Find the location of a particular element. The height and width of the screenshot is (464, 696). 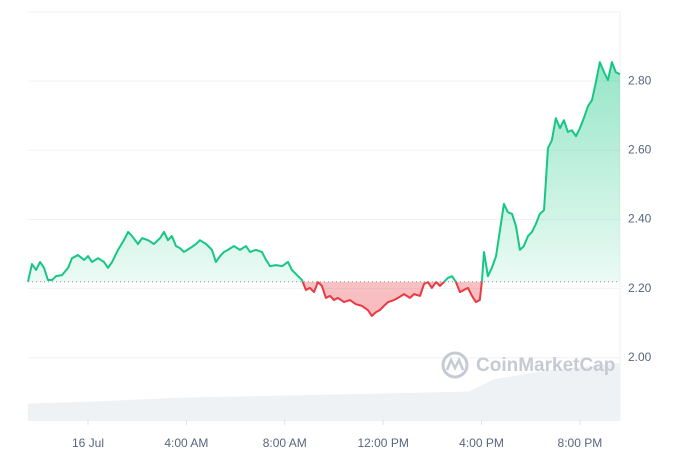

area-down is located at coordinates (324, 298).